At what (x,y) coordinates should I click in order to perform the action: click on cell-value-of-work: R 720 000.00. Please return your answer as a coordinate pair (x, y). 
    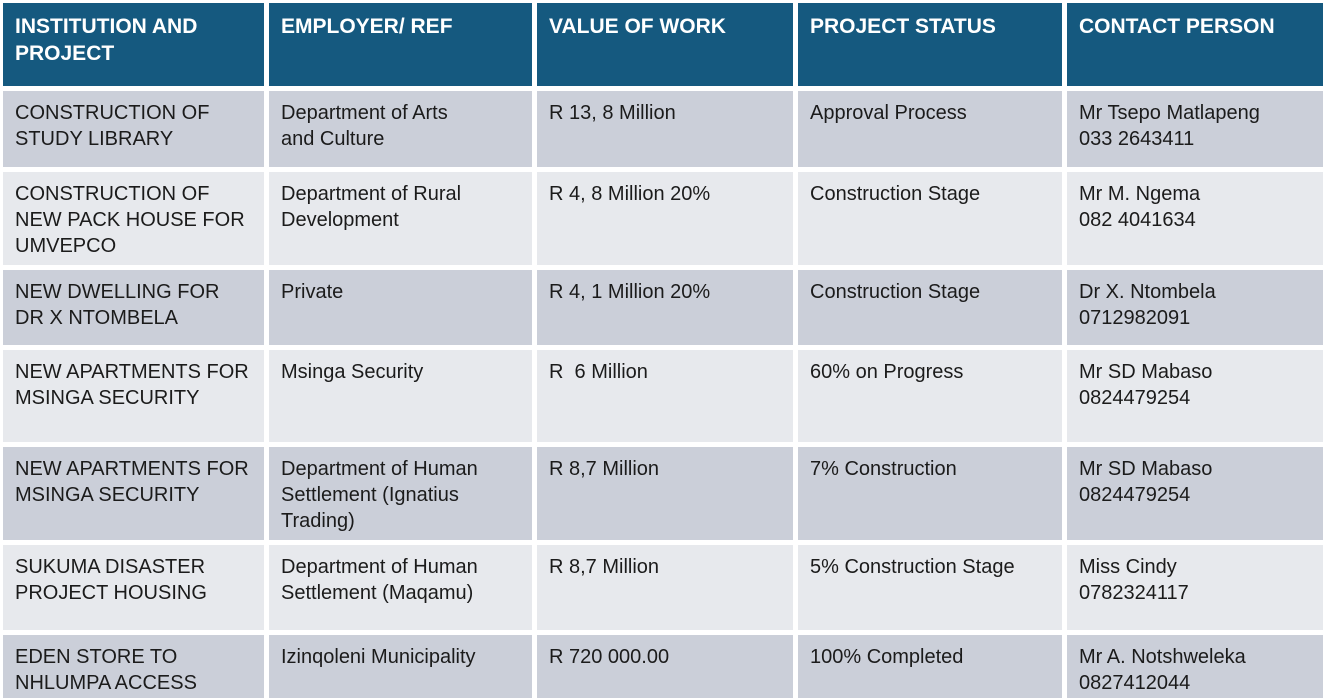
    Looking at the image, I should click on (665, 666).